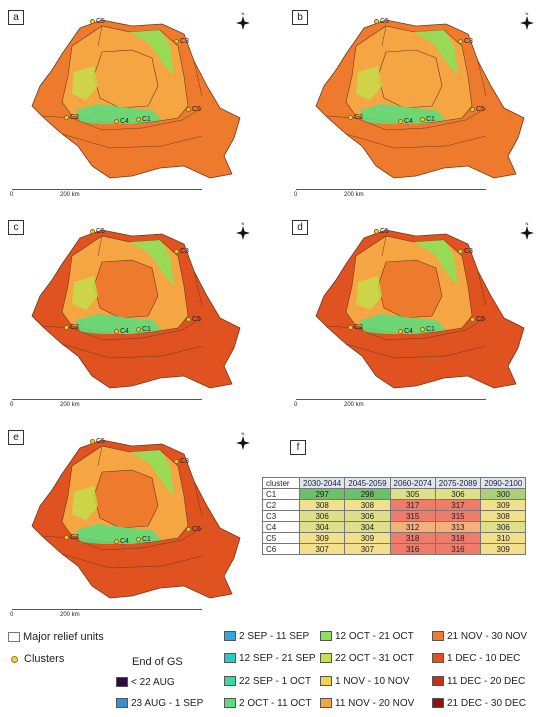  Describe the element at coordinates (322, 527) in the screenshot. I see `value-cell: 304` at that location.